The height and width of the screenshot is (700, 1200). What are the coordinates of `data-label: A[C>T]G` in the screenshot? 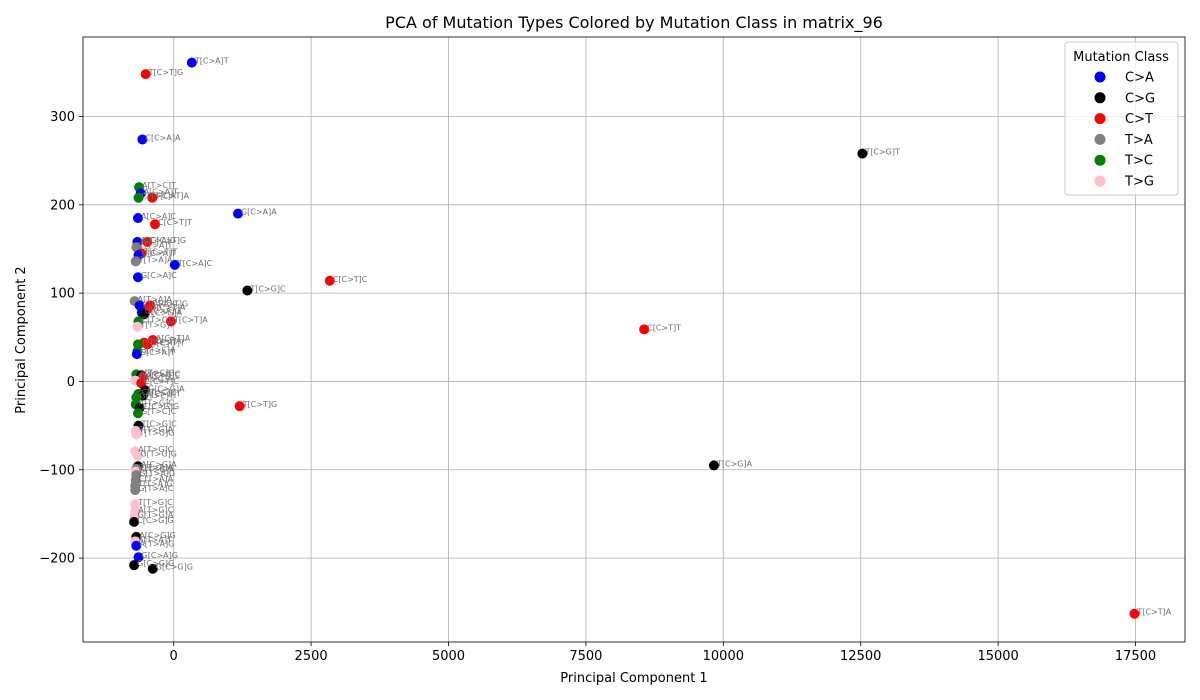 It's located at (170, 303).